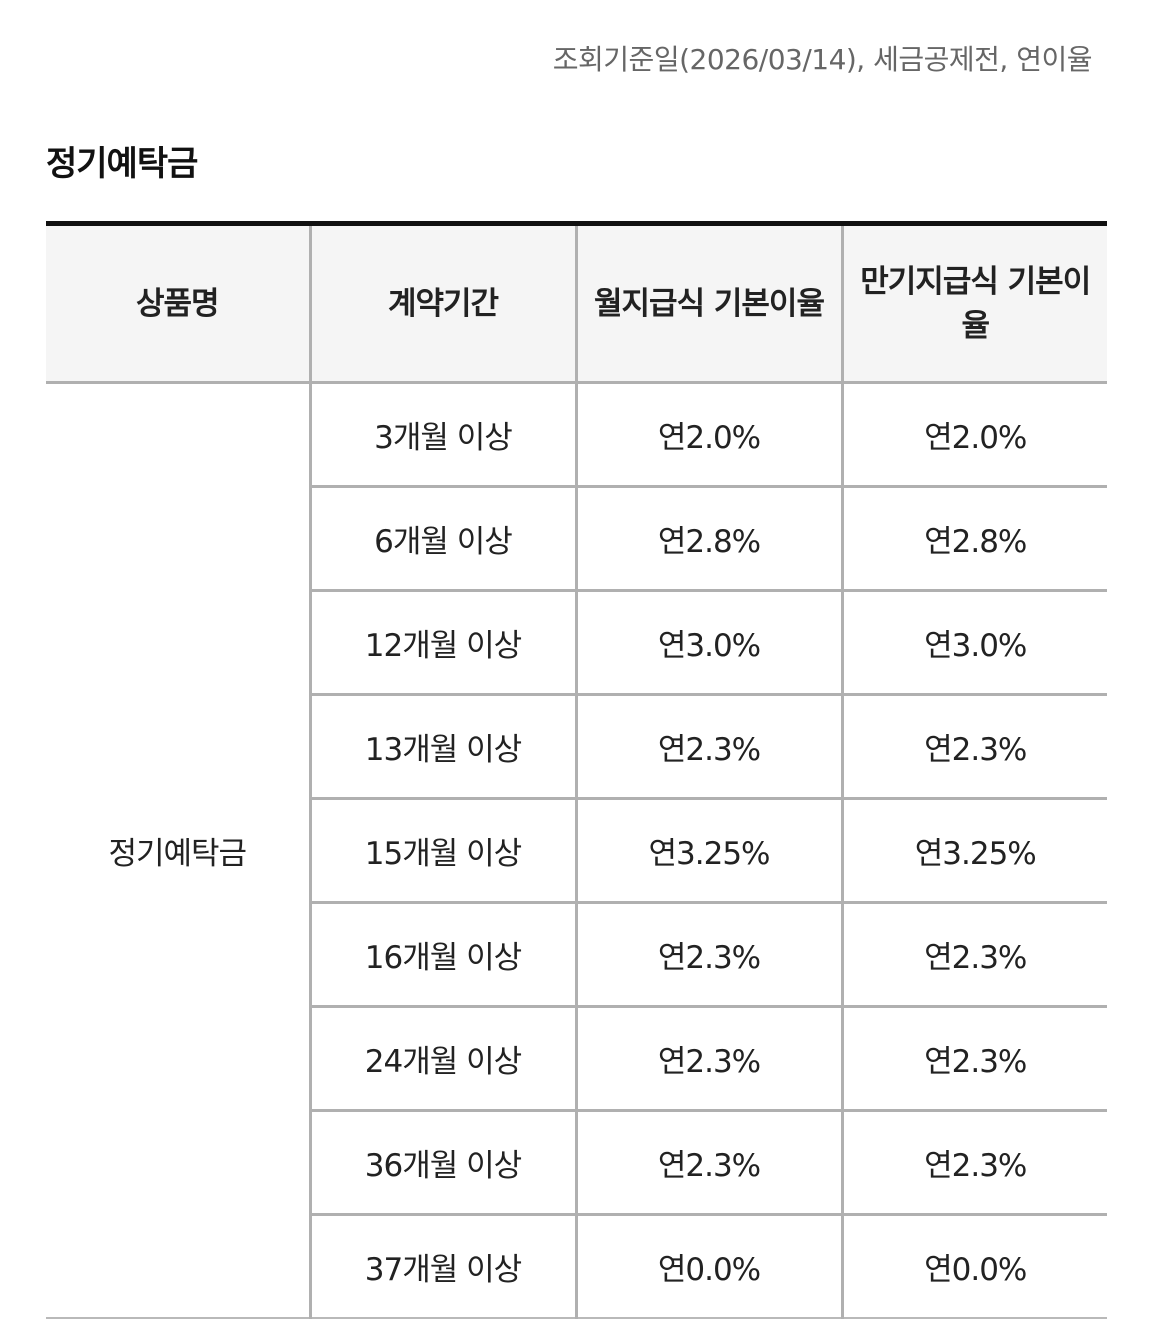  I want to click on section-title: 정기예탁금, so click(122, 164).